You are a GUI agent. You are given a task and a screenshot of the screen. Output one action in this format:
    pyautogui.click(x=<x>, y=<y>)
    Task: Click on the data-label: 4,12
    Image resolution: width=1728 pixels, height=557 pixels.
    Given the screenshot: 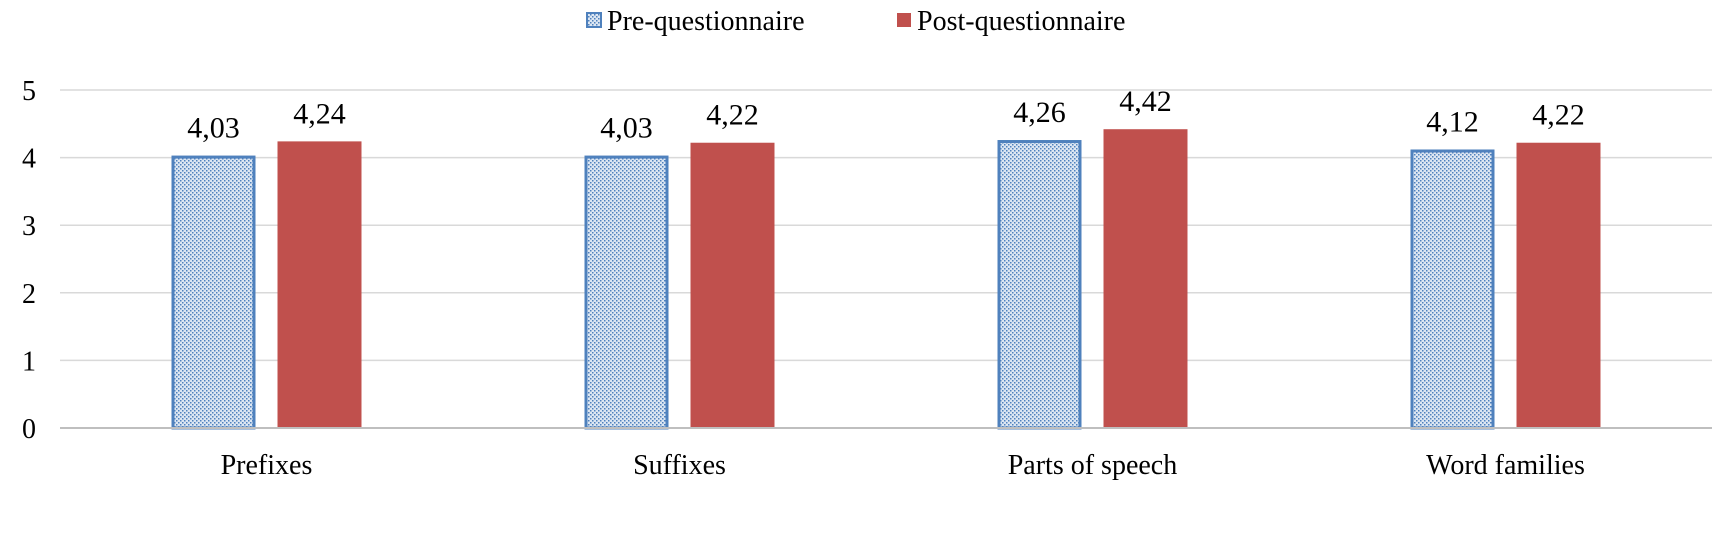 What is the action you would take?
    pyautogui.click(x=1452, y=121)
    